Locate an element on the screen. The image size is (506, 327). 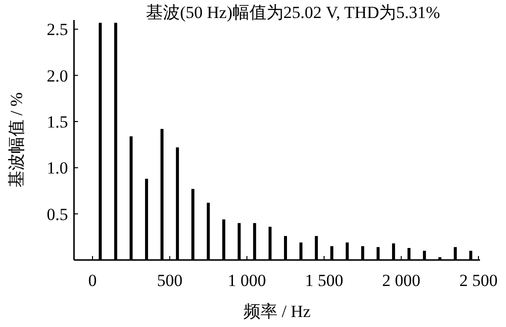
x-tick-label: 1 000 is located at coordinates (247, 280).